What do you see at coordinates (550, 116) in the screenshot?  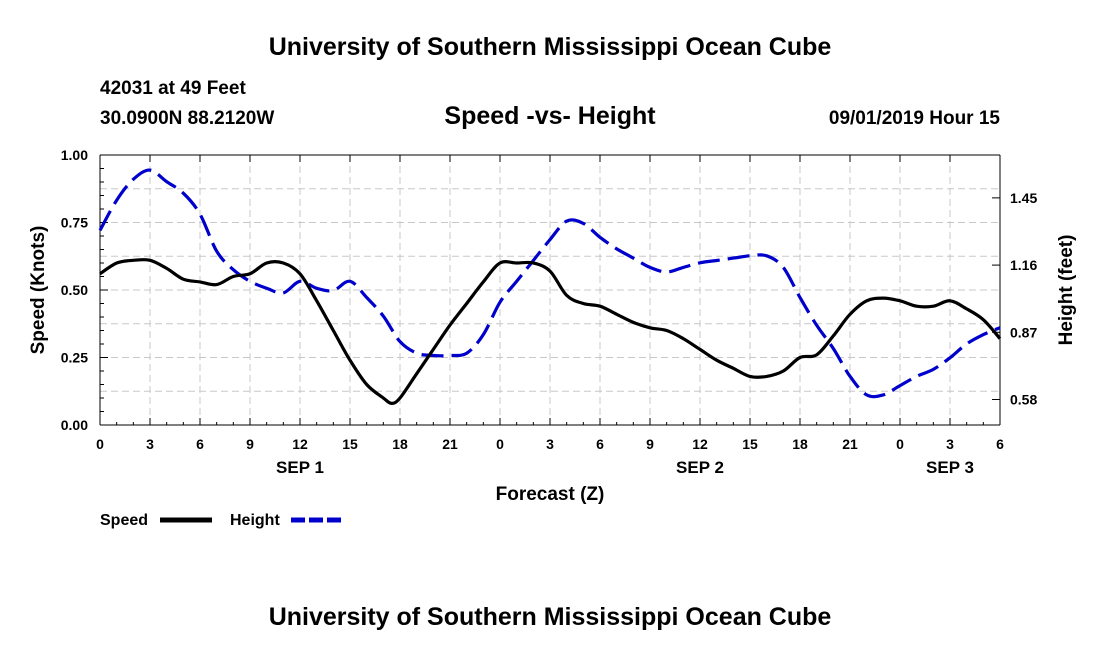 I see `chart-title: Speed -vs- Height` at bounding box center [550, 116].